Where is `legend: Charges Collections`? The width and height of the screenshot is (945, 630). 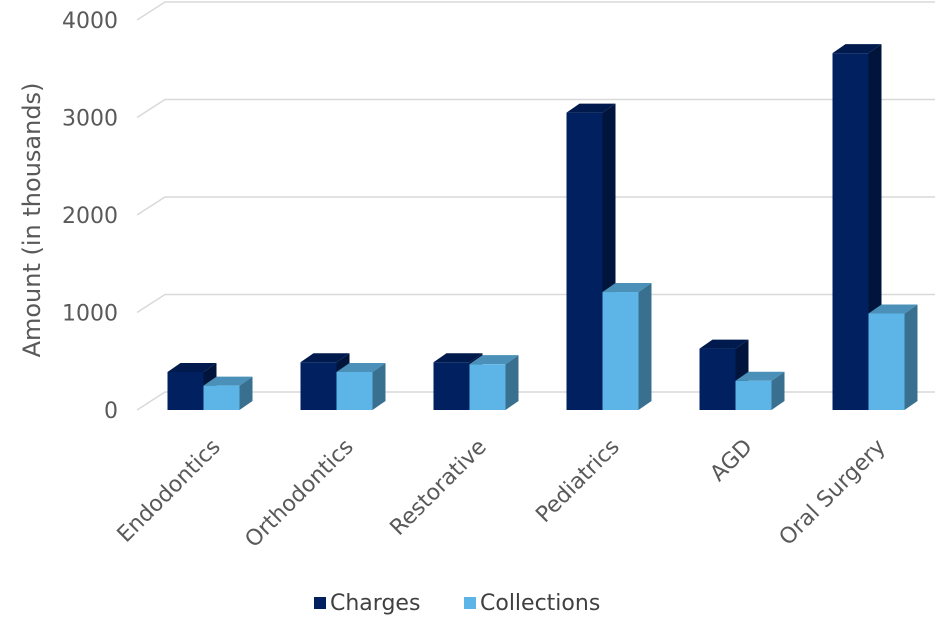
legend: Charges Collections is located at coordinates (457, 603).